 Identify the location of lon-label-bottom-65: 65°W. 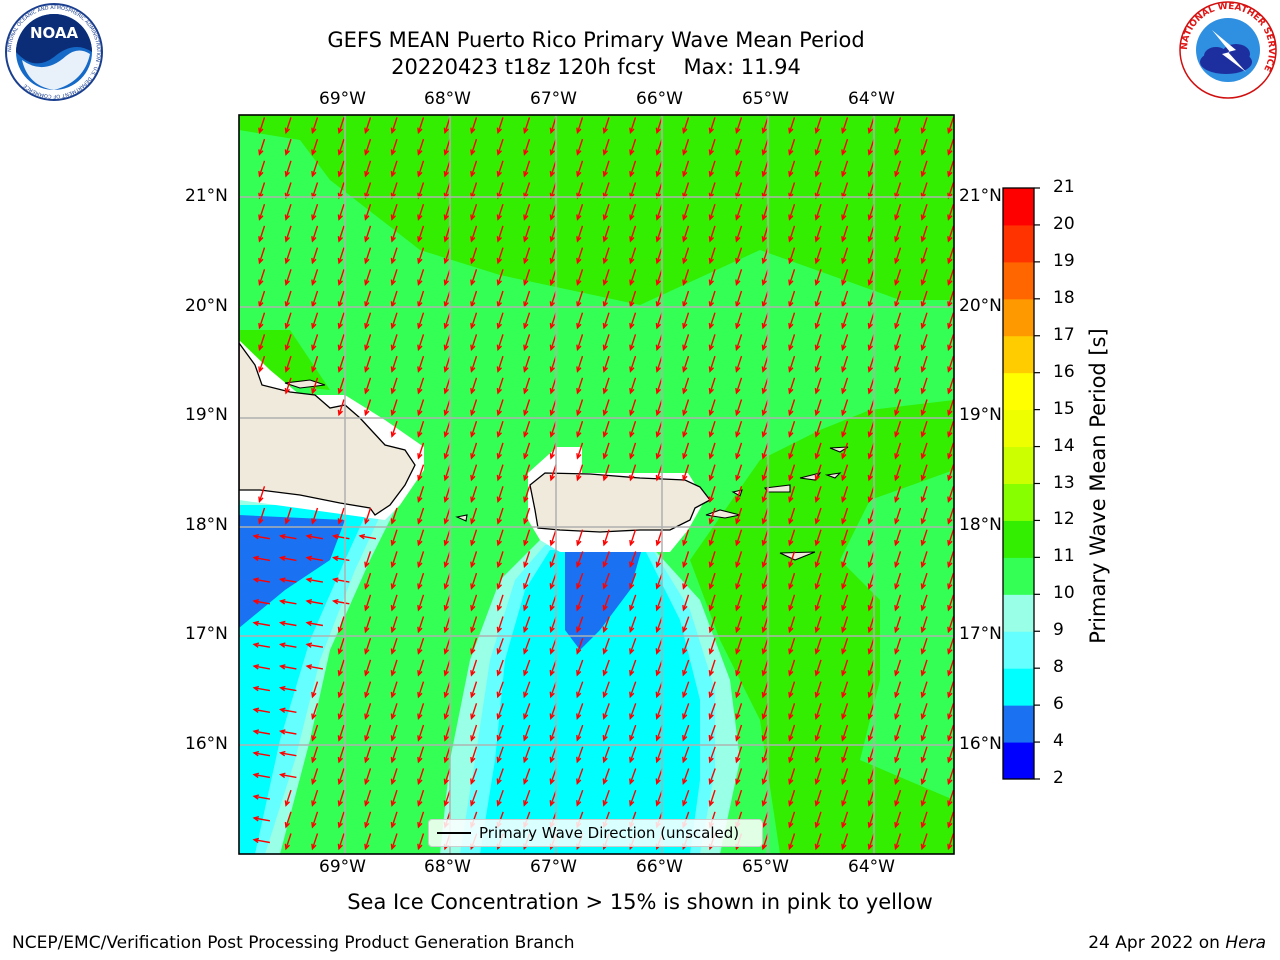
(765, 867).